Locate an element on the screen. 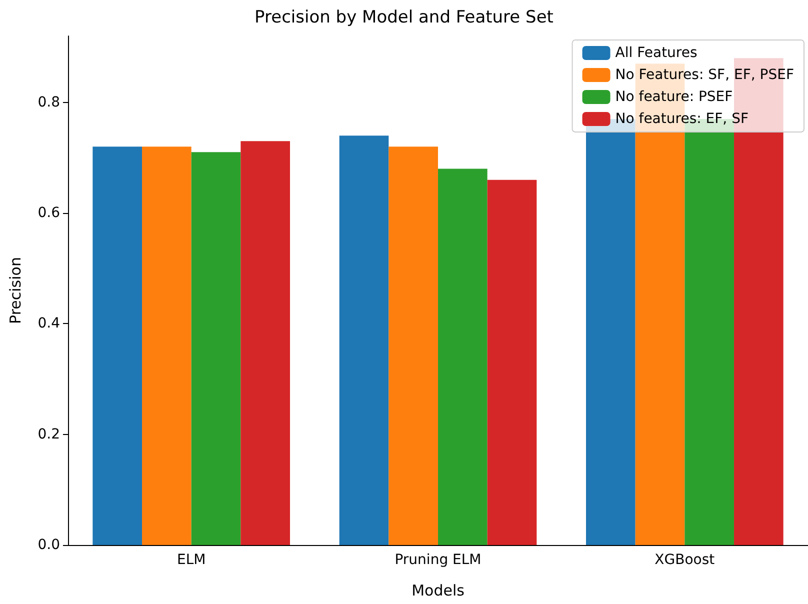  y-tick-label: 0.2 is located at coordinates (49, 434).